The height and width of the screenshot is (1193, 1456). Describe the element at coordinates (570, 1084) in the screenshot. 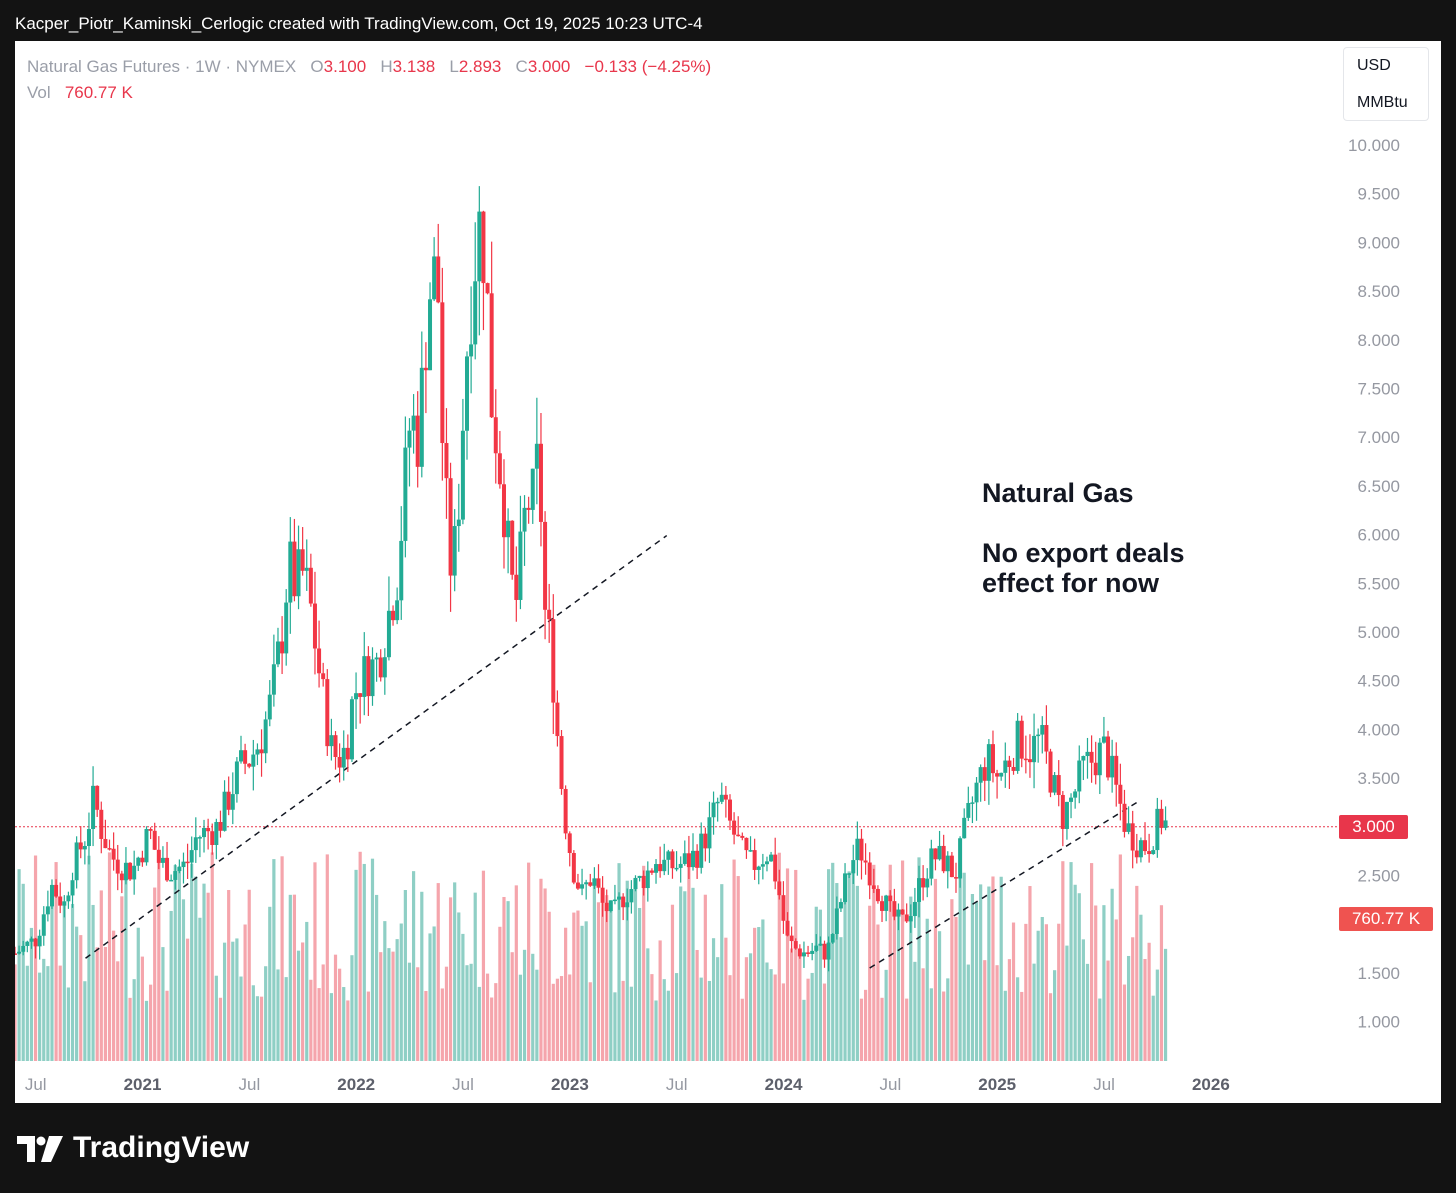

I see `time-tick-label: 2023` at that location.